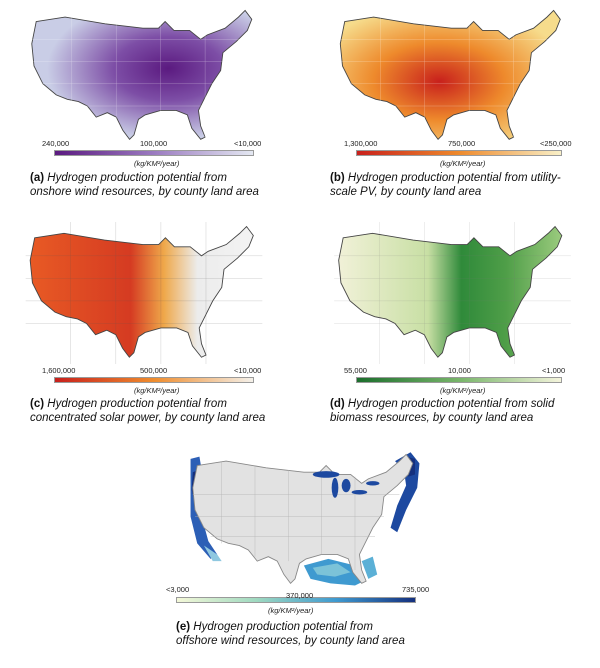 The width and height of the screenshot is (600, 668). Describe the element at coordinates (59, 370) in the screenshot. I see `scale-left-label: 1,600,000` at that location.